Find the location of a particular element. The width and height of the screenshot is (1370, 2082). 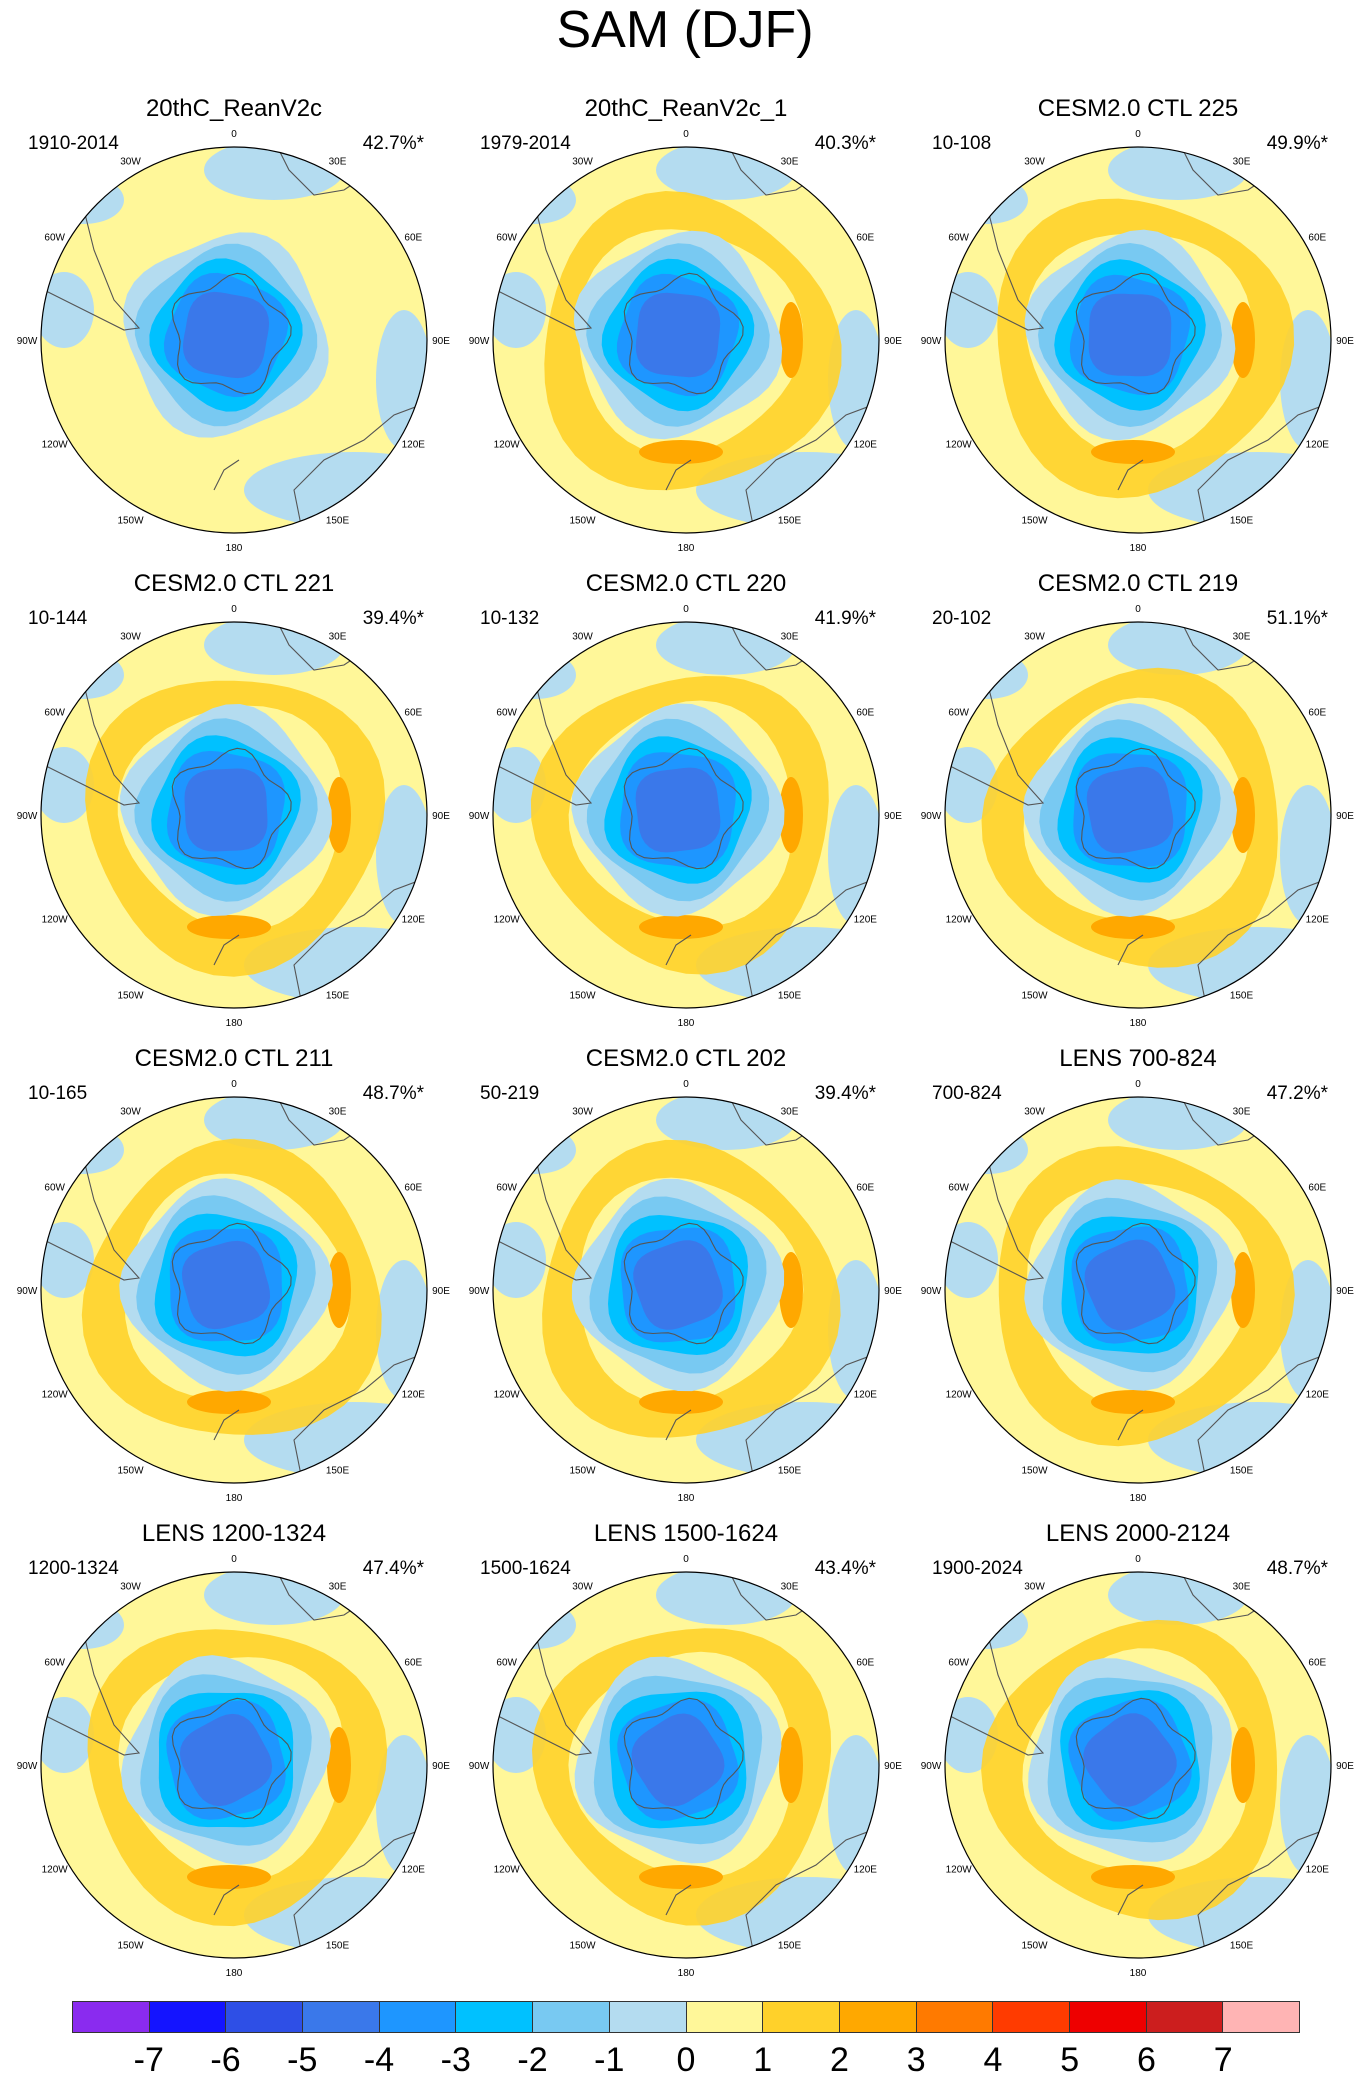

panel-period: 700-824 is located at coordinates (967, 1093).